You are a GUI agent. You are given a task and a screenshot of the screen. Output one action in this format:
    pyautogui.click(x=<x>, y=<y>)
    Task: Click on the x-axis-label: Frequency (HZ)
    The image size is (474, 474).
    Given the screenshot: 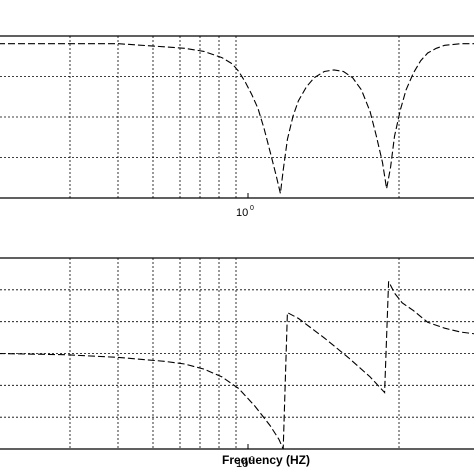 What is the action you would take?
    pyautogui.click(x=266, y=460)
    